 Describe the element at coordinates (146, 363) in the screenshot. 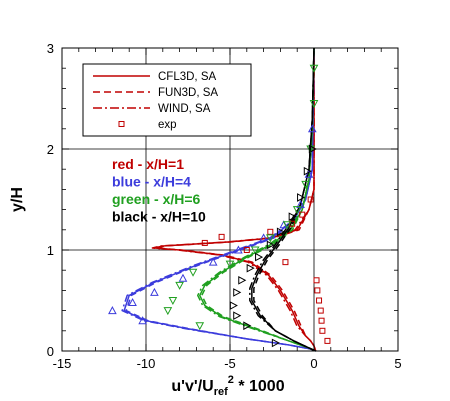

I see `x-tick-label: -10` at that location.